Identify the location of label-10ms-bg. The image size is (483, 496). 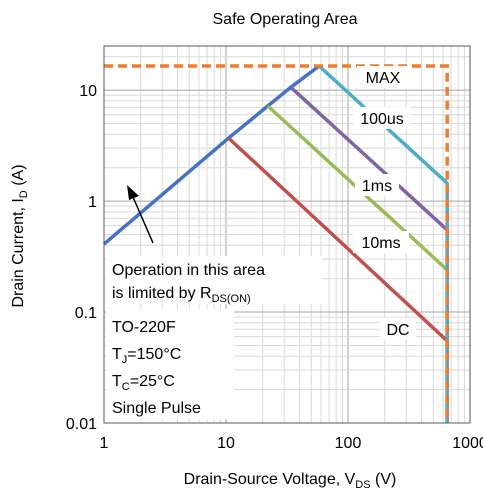
(381, 242).